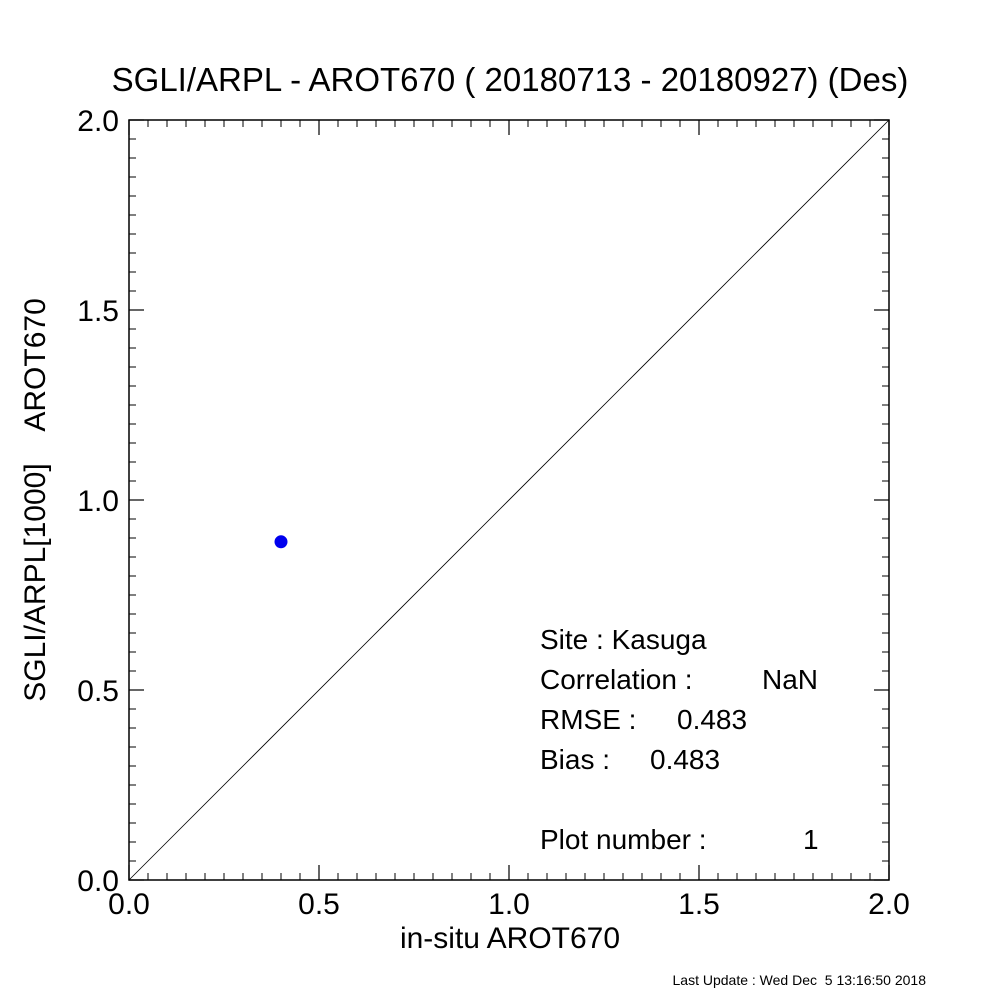 This screenshot has width=1000, height=1000. What do you see at coordinates (699, 904) in the screenshot?
I see `x-tick-label: 1.5` at bounding box center [699, 904].